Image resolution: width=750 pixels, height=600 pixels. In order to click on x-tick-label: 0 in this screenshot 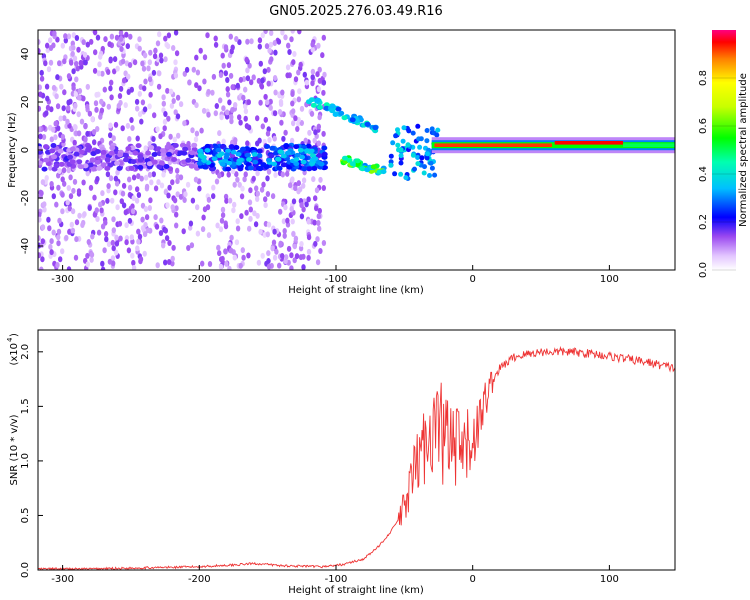, I will do `click(473, 279)`.